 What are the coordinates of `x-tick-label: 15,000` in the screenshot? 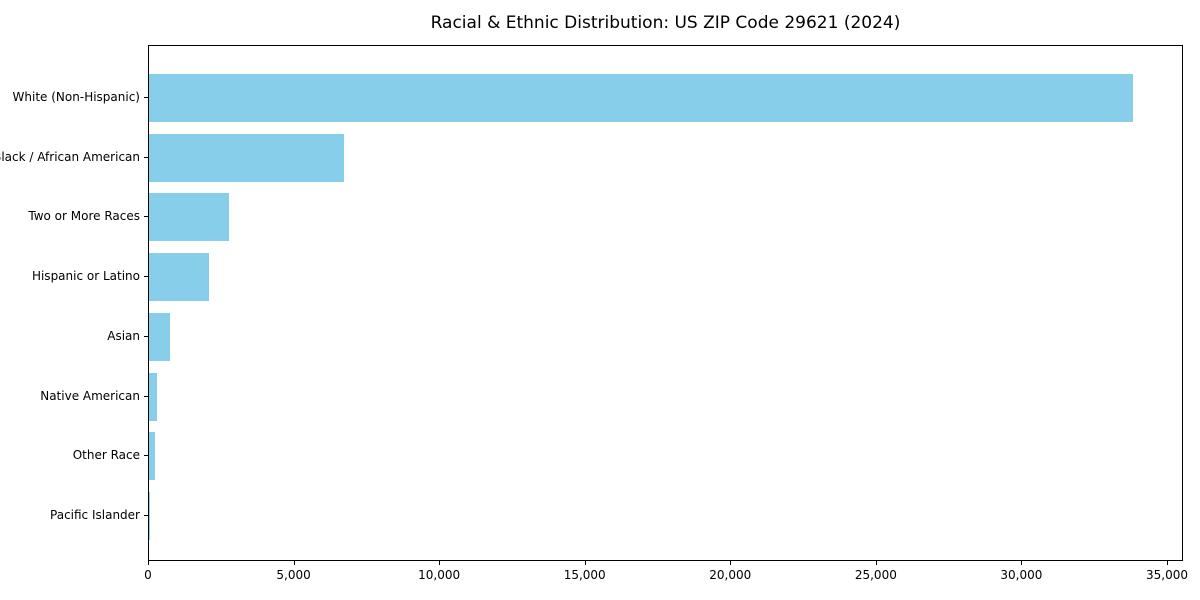 It's located at (584, 575).